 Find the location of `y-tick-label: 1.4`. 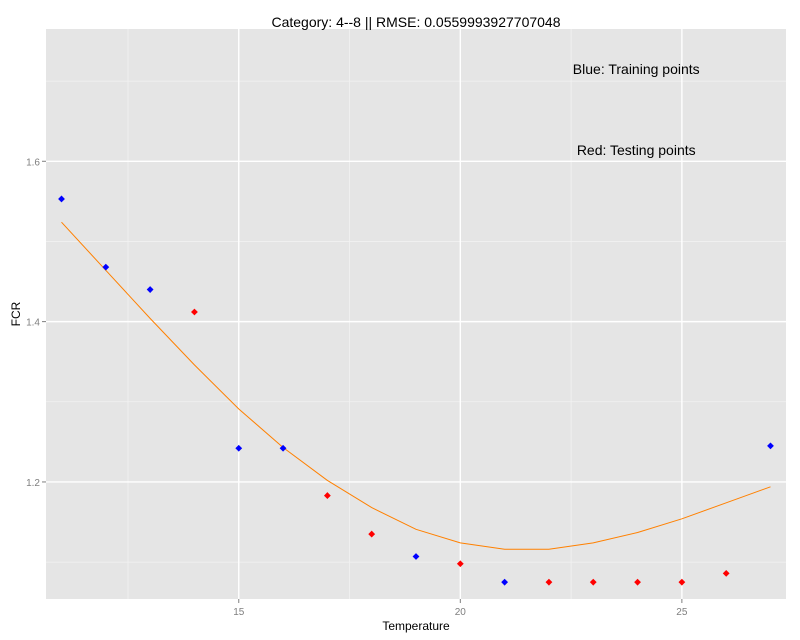

y-tick-label: 1.4 is located at coordinates (33, 323).